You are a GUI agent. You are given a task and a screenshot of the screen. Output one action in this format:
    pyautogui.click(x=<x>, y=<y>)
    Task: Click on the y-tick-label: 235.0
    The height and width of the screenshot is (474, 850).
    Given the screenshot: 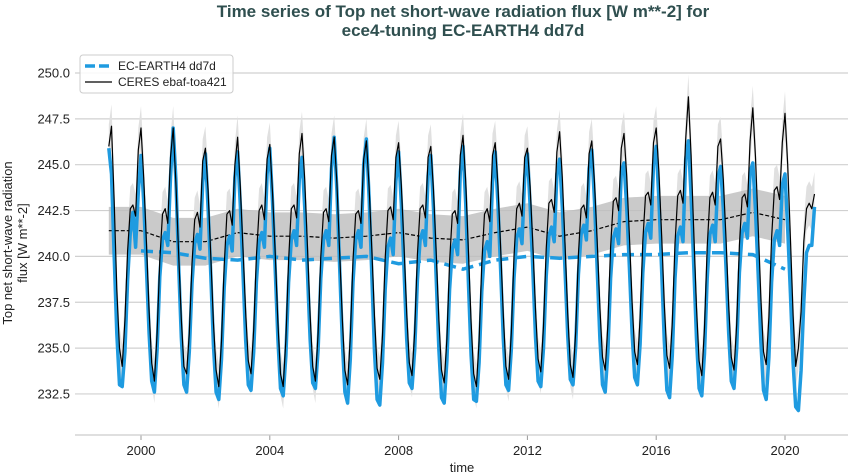 What is the action you would take?
    pyautogui.click(x=53, y=348)
    